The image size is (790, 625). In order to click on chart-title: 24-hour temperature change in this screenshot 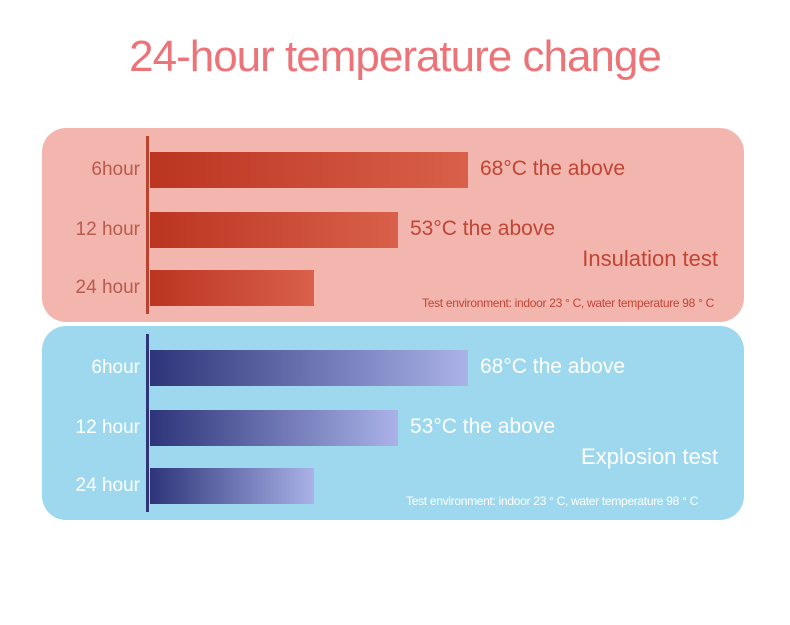, I will do `click(395, 56)`.